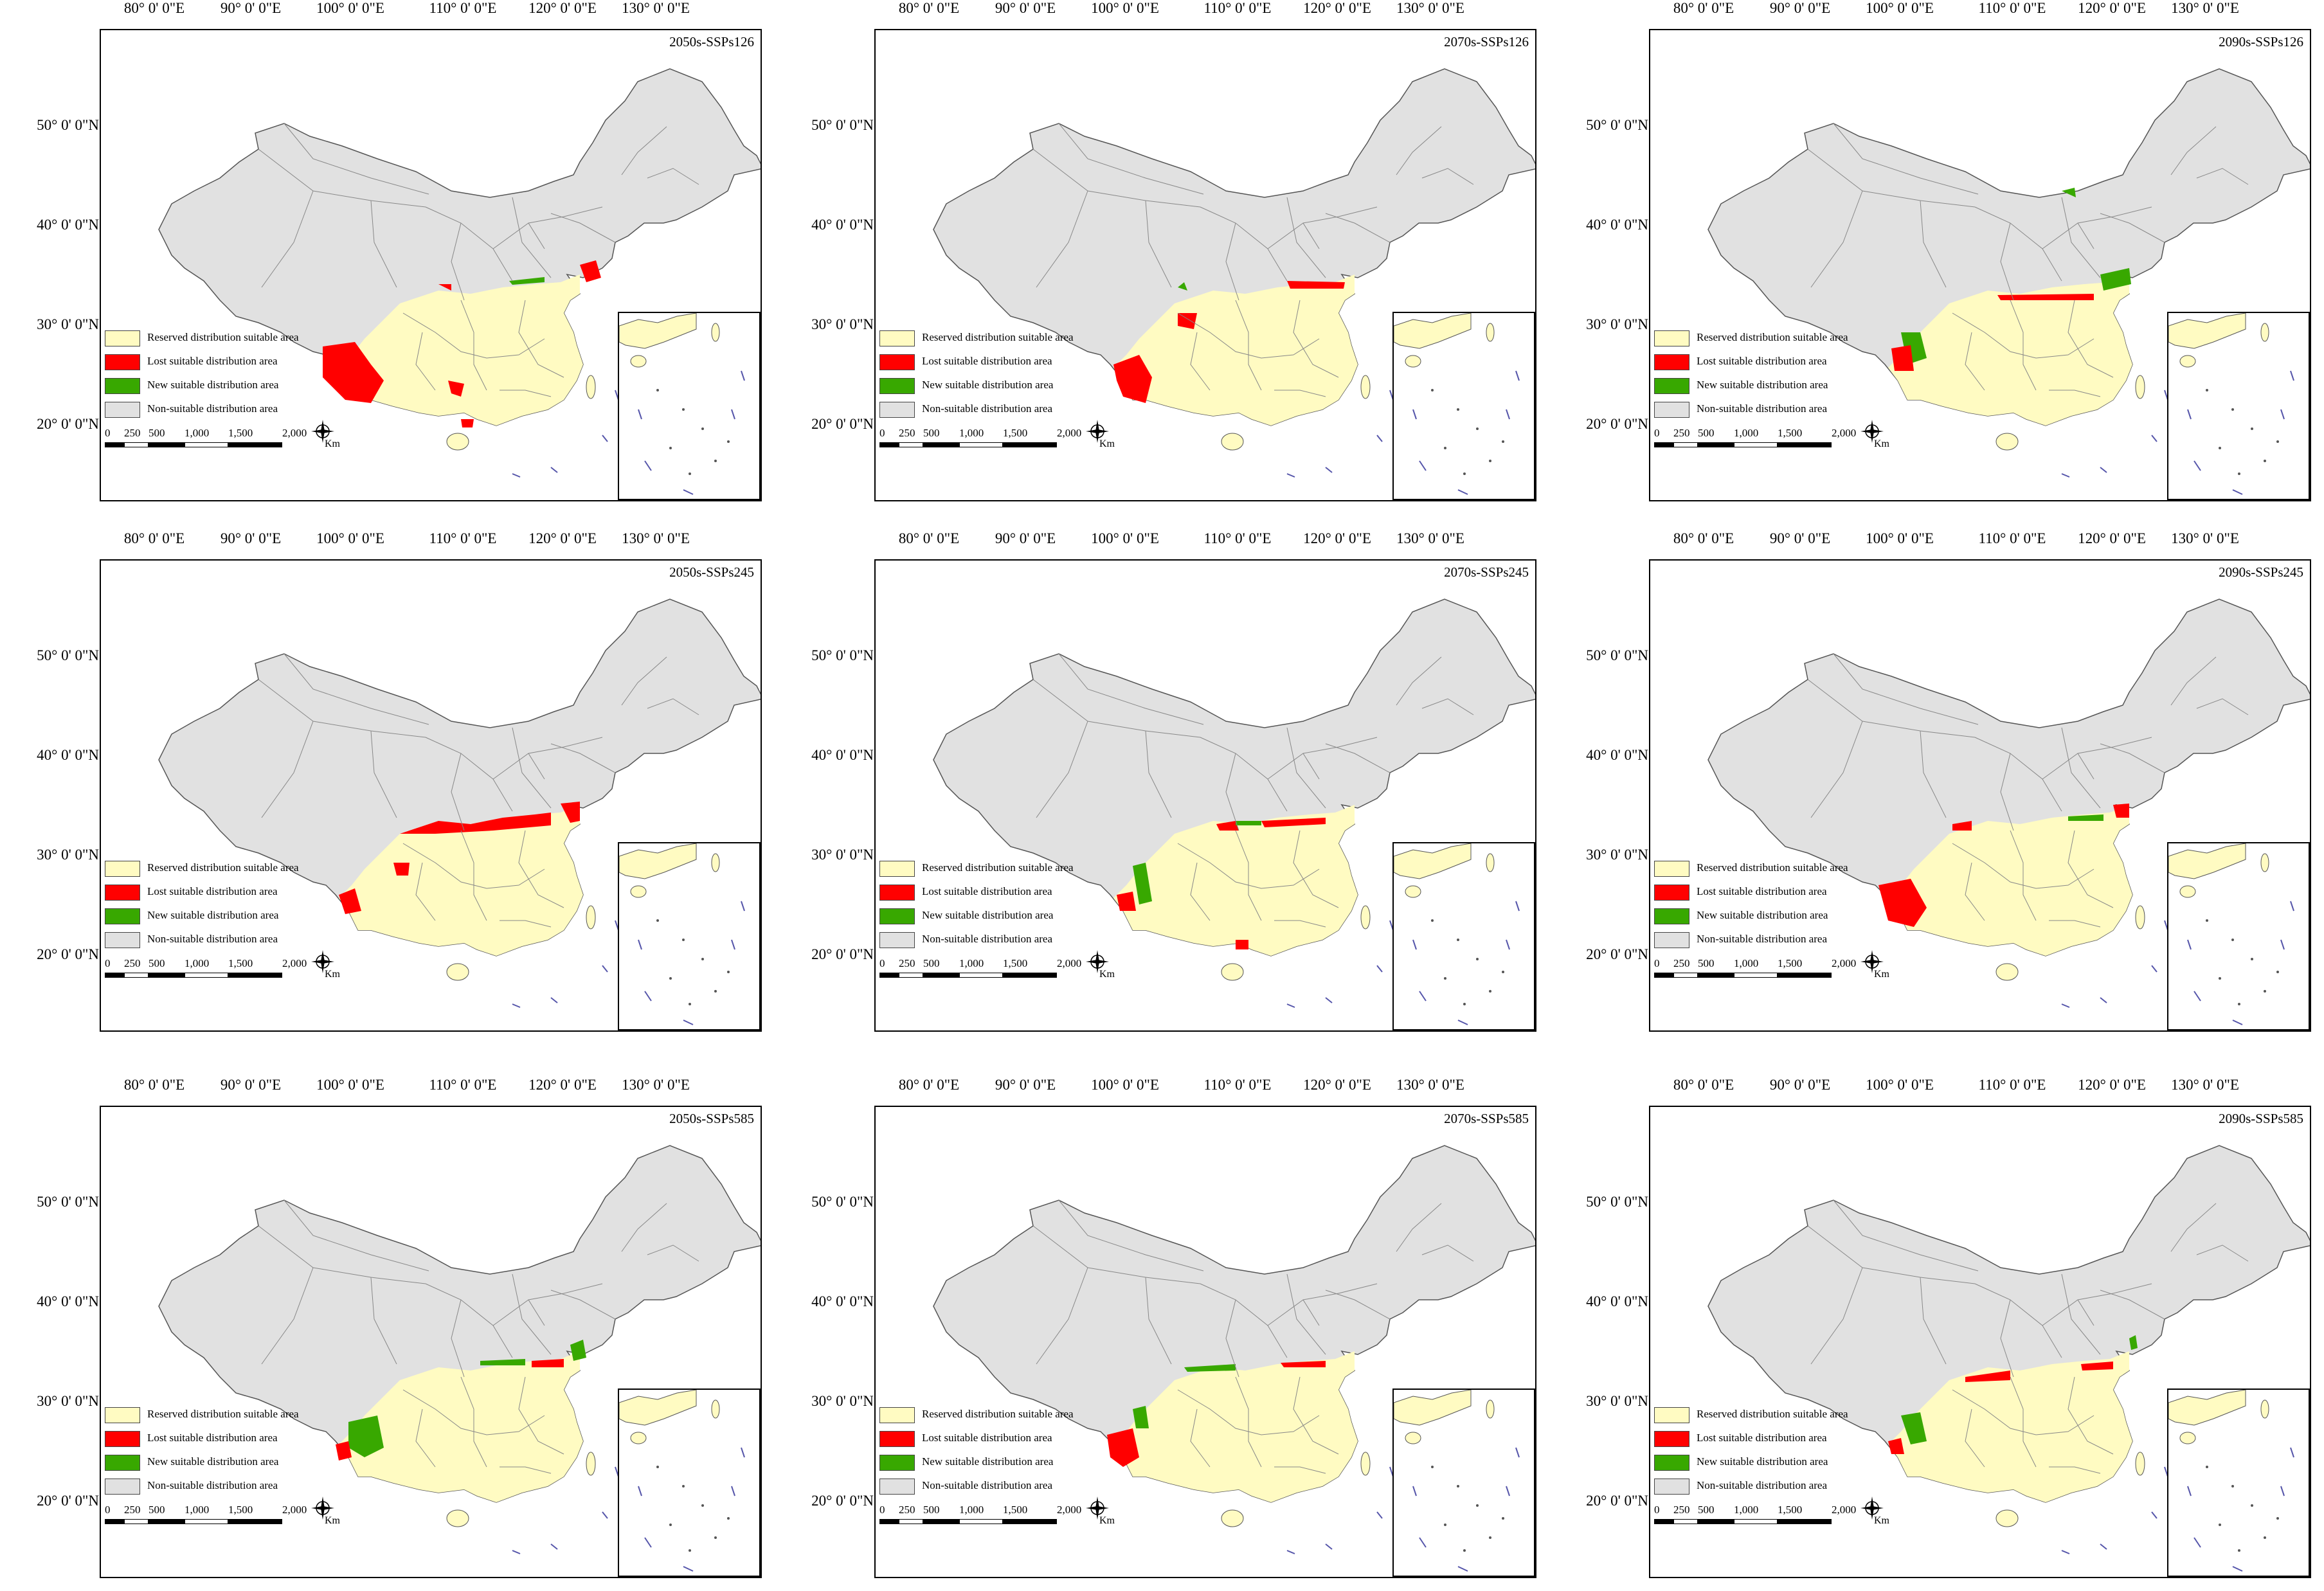 The height and width of the screenshot is (1591, 2324). What do you see at coordinates (1903, 358) in the screenshot?
I see `lost-suitable-region` at bounding box center [1903, 358].